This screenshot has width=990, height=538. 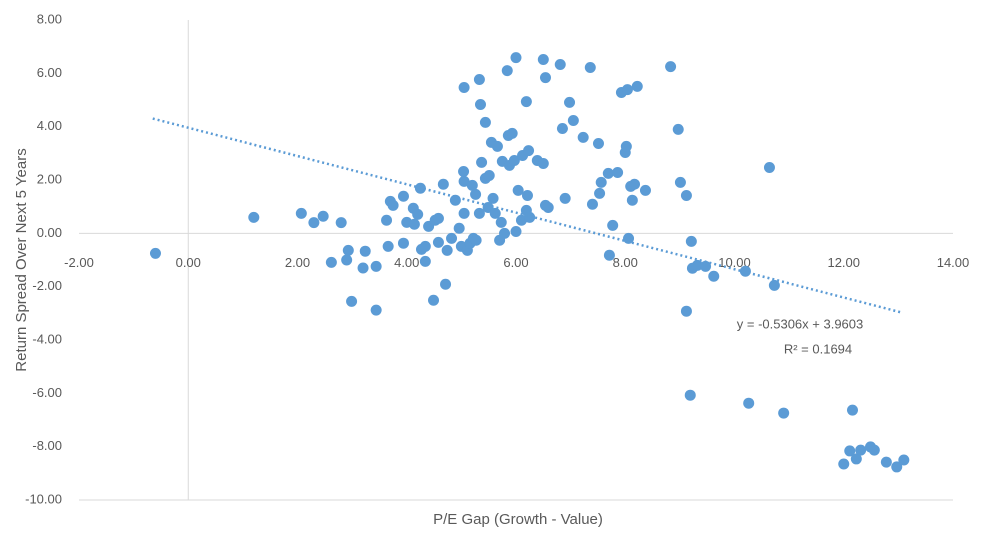 I want to click on x-tick-label: 10.00, so click(x=734, y=262).